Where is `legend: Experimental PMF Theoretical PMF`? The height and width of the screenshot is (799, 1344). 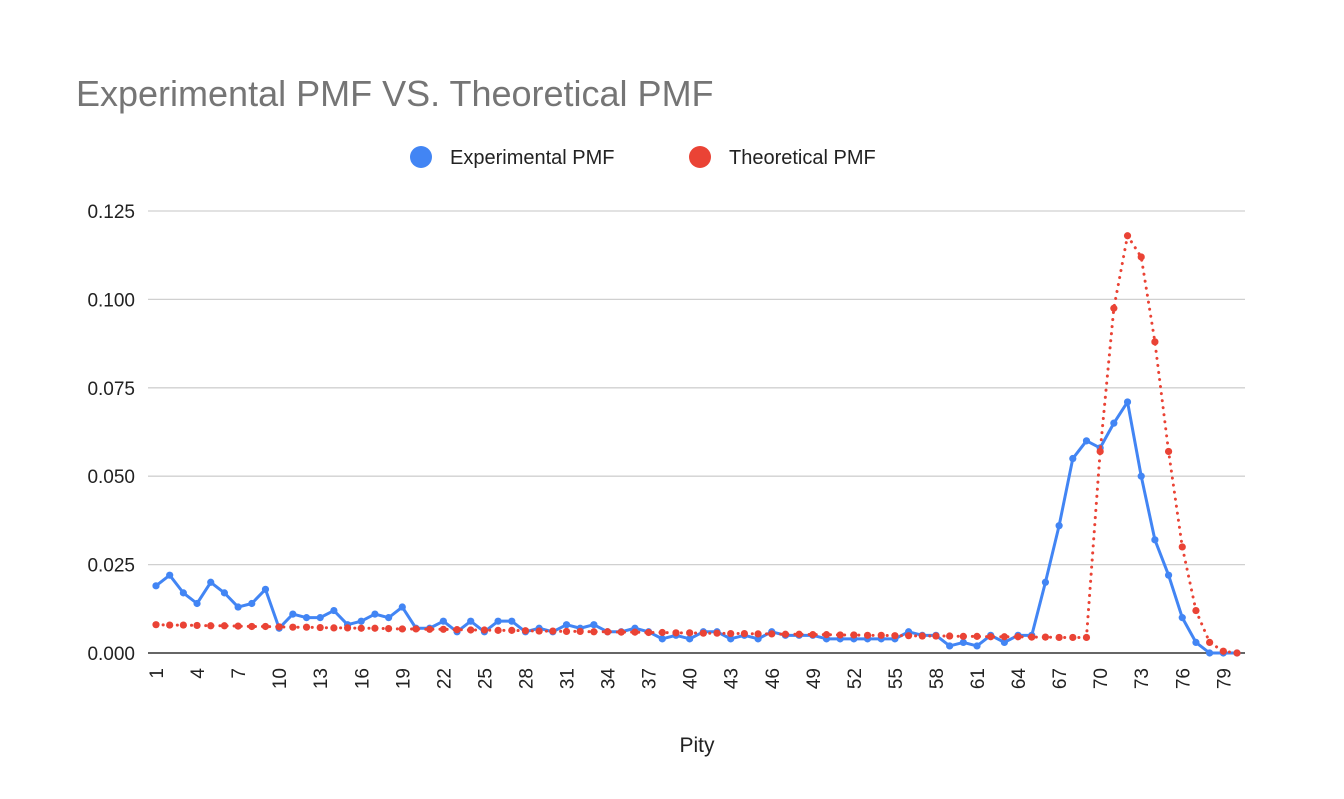 legend: Experimental PMF Theoretical PMF is located at coordinates (643, 157).